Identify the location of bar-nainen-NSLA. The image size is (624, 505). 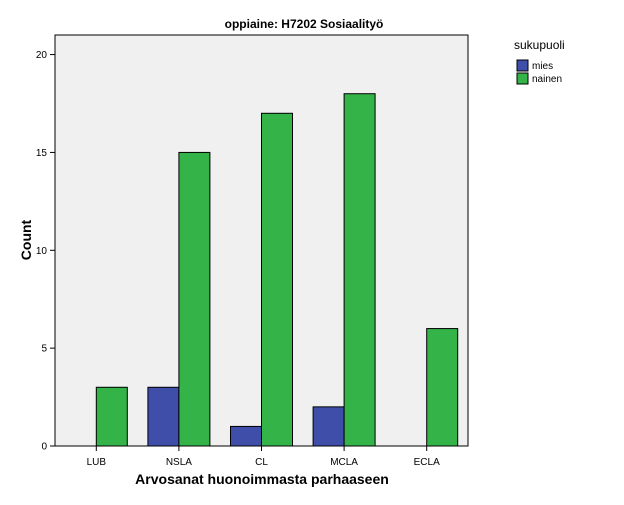
(194, 299).